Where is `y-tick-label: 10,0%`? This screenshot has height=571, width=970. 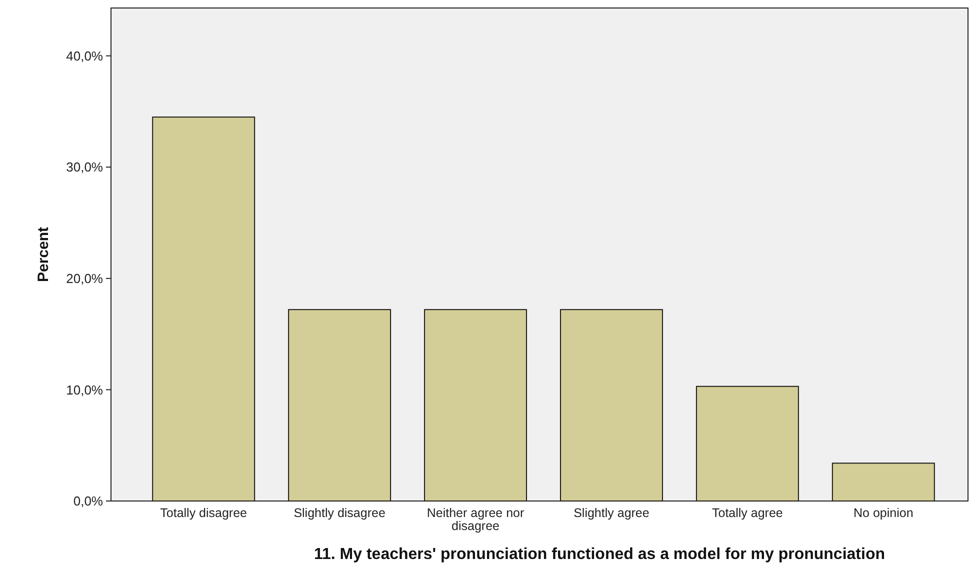 y-tick-label: 10,0% is located at coordinates (85, 390).